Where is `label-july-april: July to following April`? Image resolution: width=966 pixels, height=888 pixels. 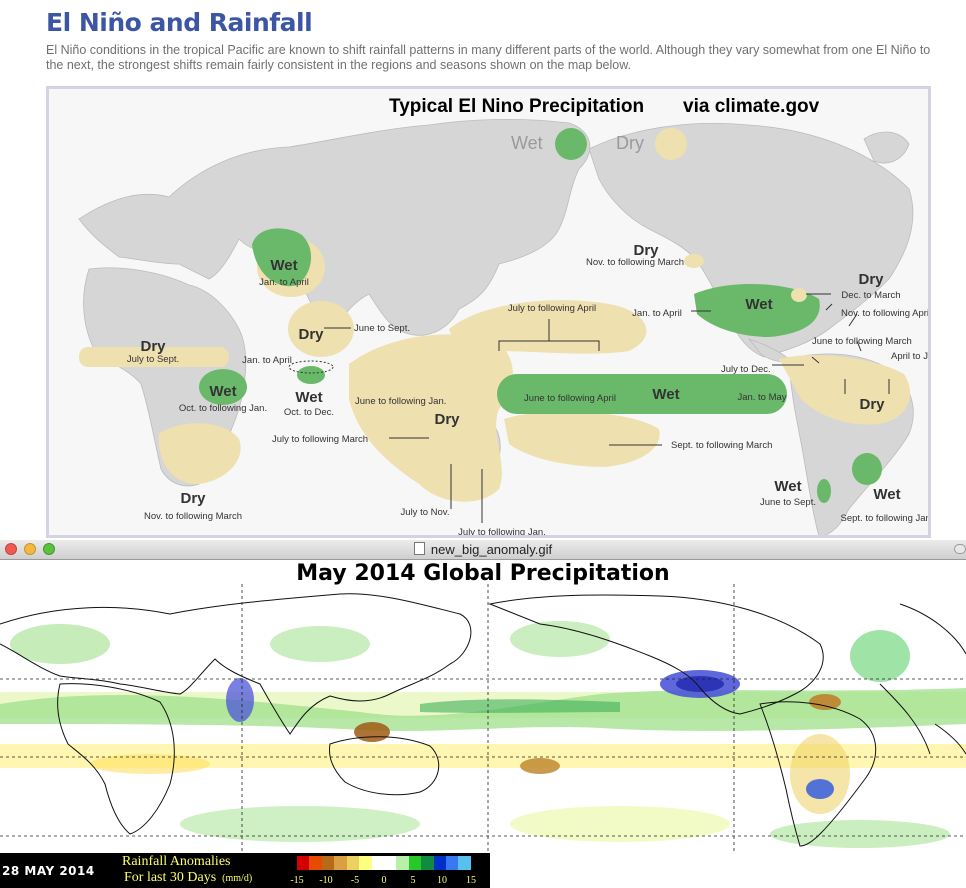 label-july-april: July to following April is located at coordinates (552, 308).